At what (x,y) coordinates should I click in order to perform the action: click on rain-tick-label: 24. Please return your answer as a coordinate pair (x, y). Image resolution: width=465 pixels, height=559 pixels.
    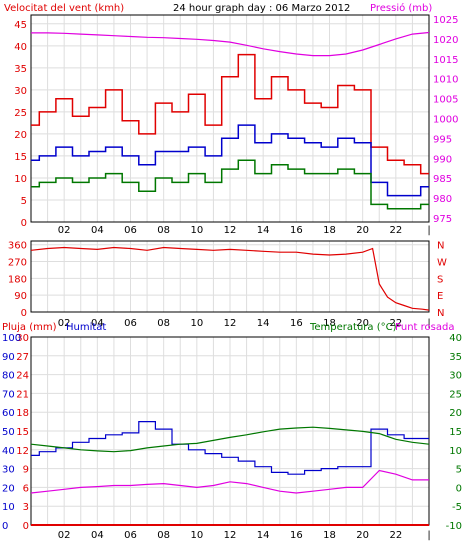
    Looking at the image, I should click on (22, 376).